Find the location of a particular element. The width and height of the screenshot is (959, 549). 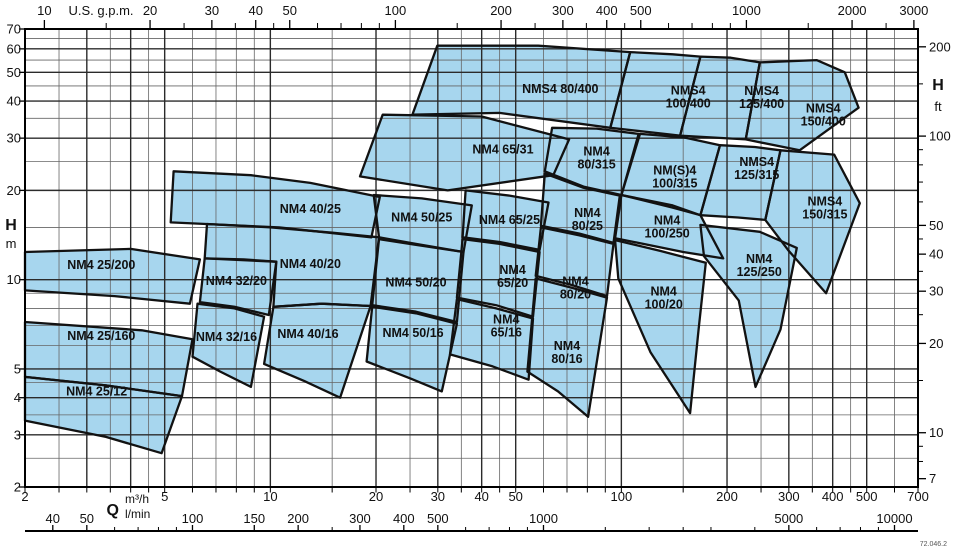

bottom-axis-unit-lmin: l/min is located at coordinates (137, 514).